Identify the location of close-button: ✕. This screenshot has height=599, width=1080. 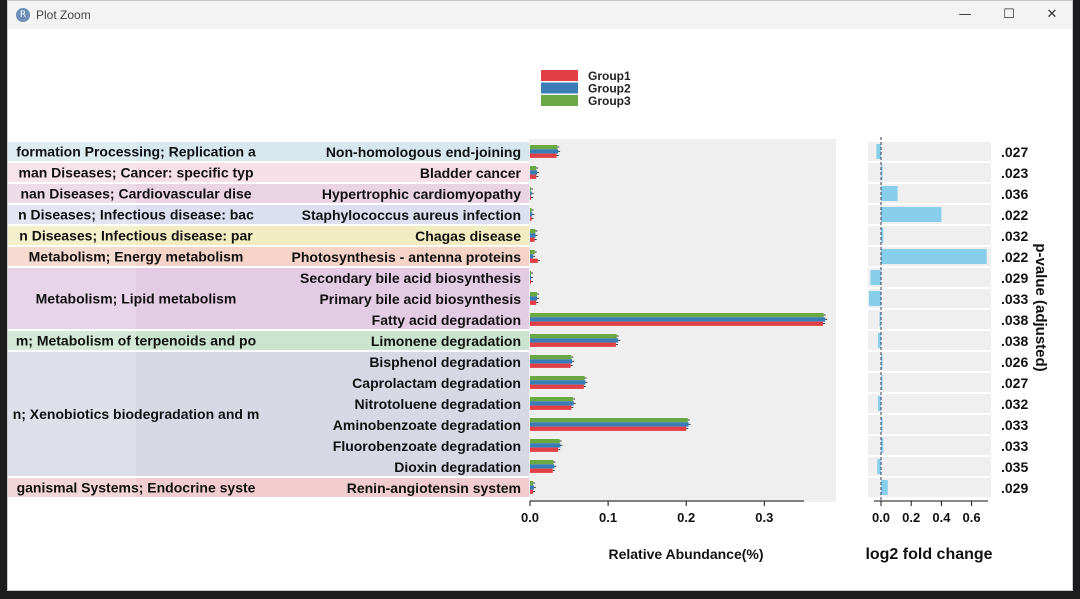
(1052, 14).